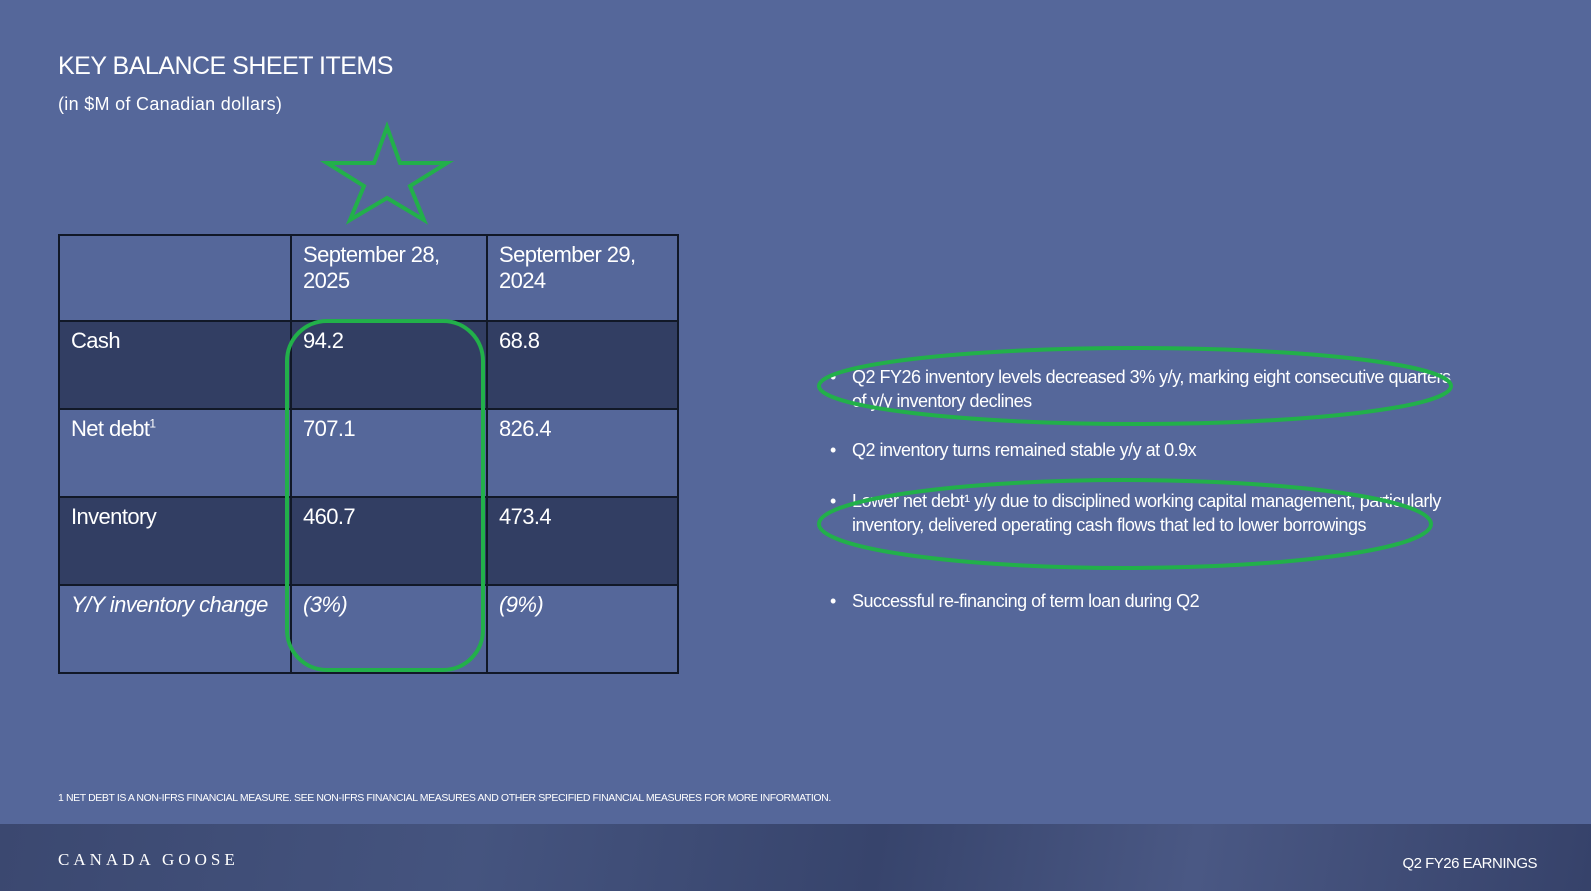 The image size is (1591, 891). I want to click on brand-logo: CANADA GOOSE, so click(148, 859).